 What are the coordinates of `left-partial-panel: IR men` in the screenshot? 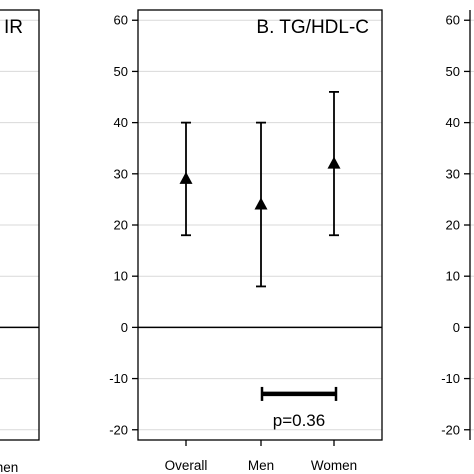 It's located at (20, 241).